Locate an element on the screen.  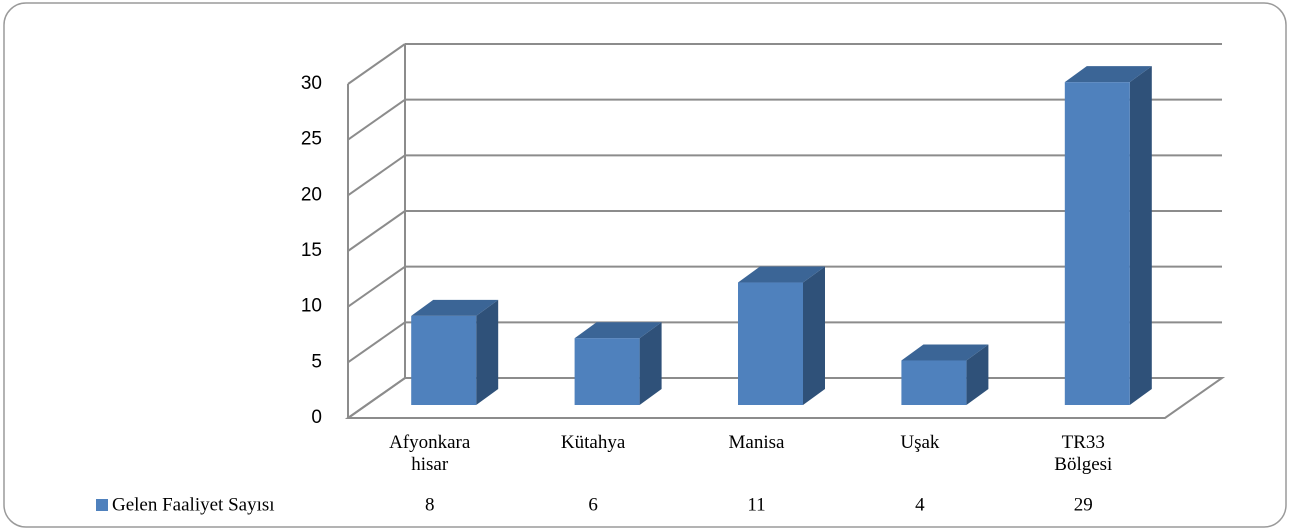
y-tick-label: 25 is located at coordinates (311, 139).